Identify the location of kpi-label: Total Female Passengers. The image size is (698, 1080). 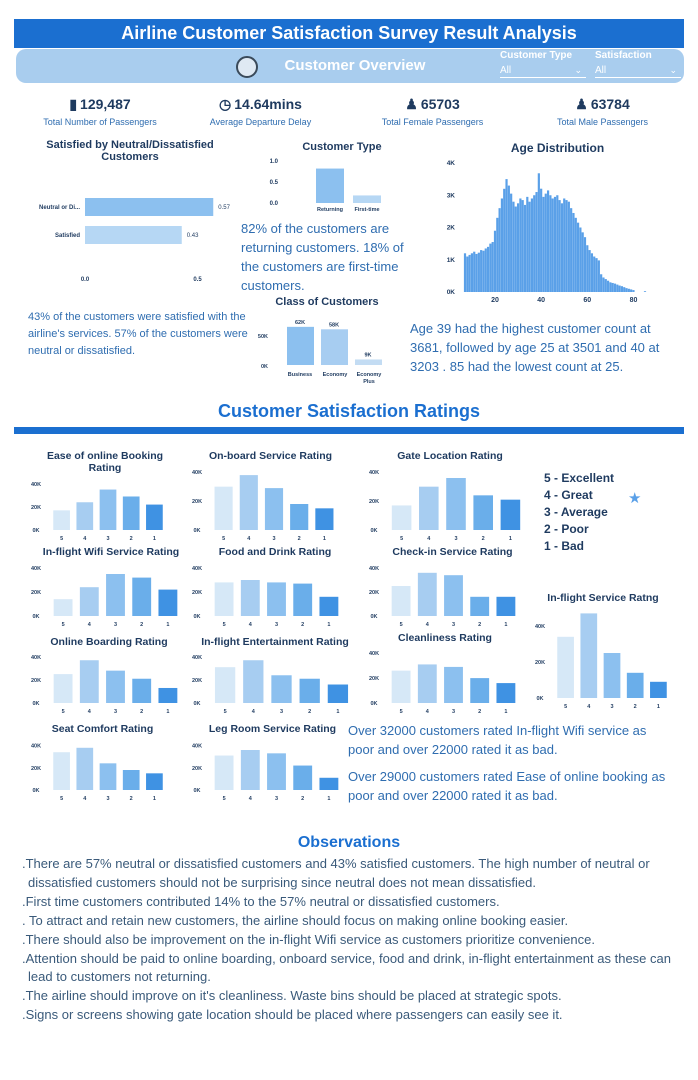
(432, 122).